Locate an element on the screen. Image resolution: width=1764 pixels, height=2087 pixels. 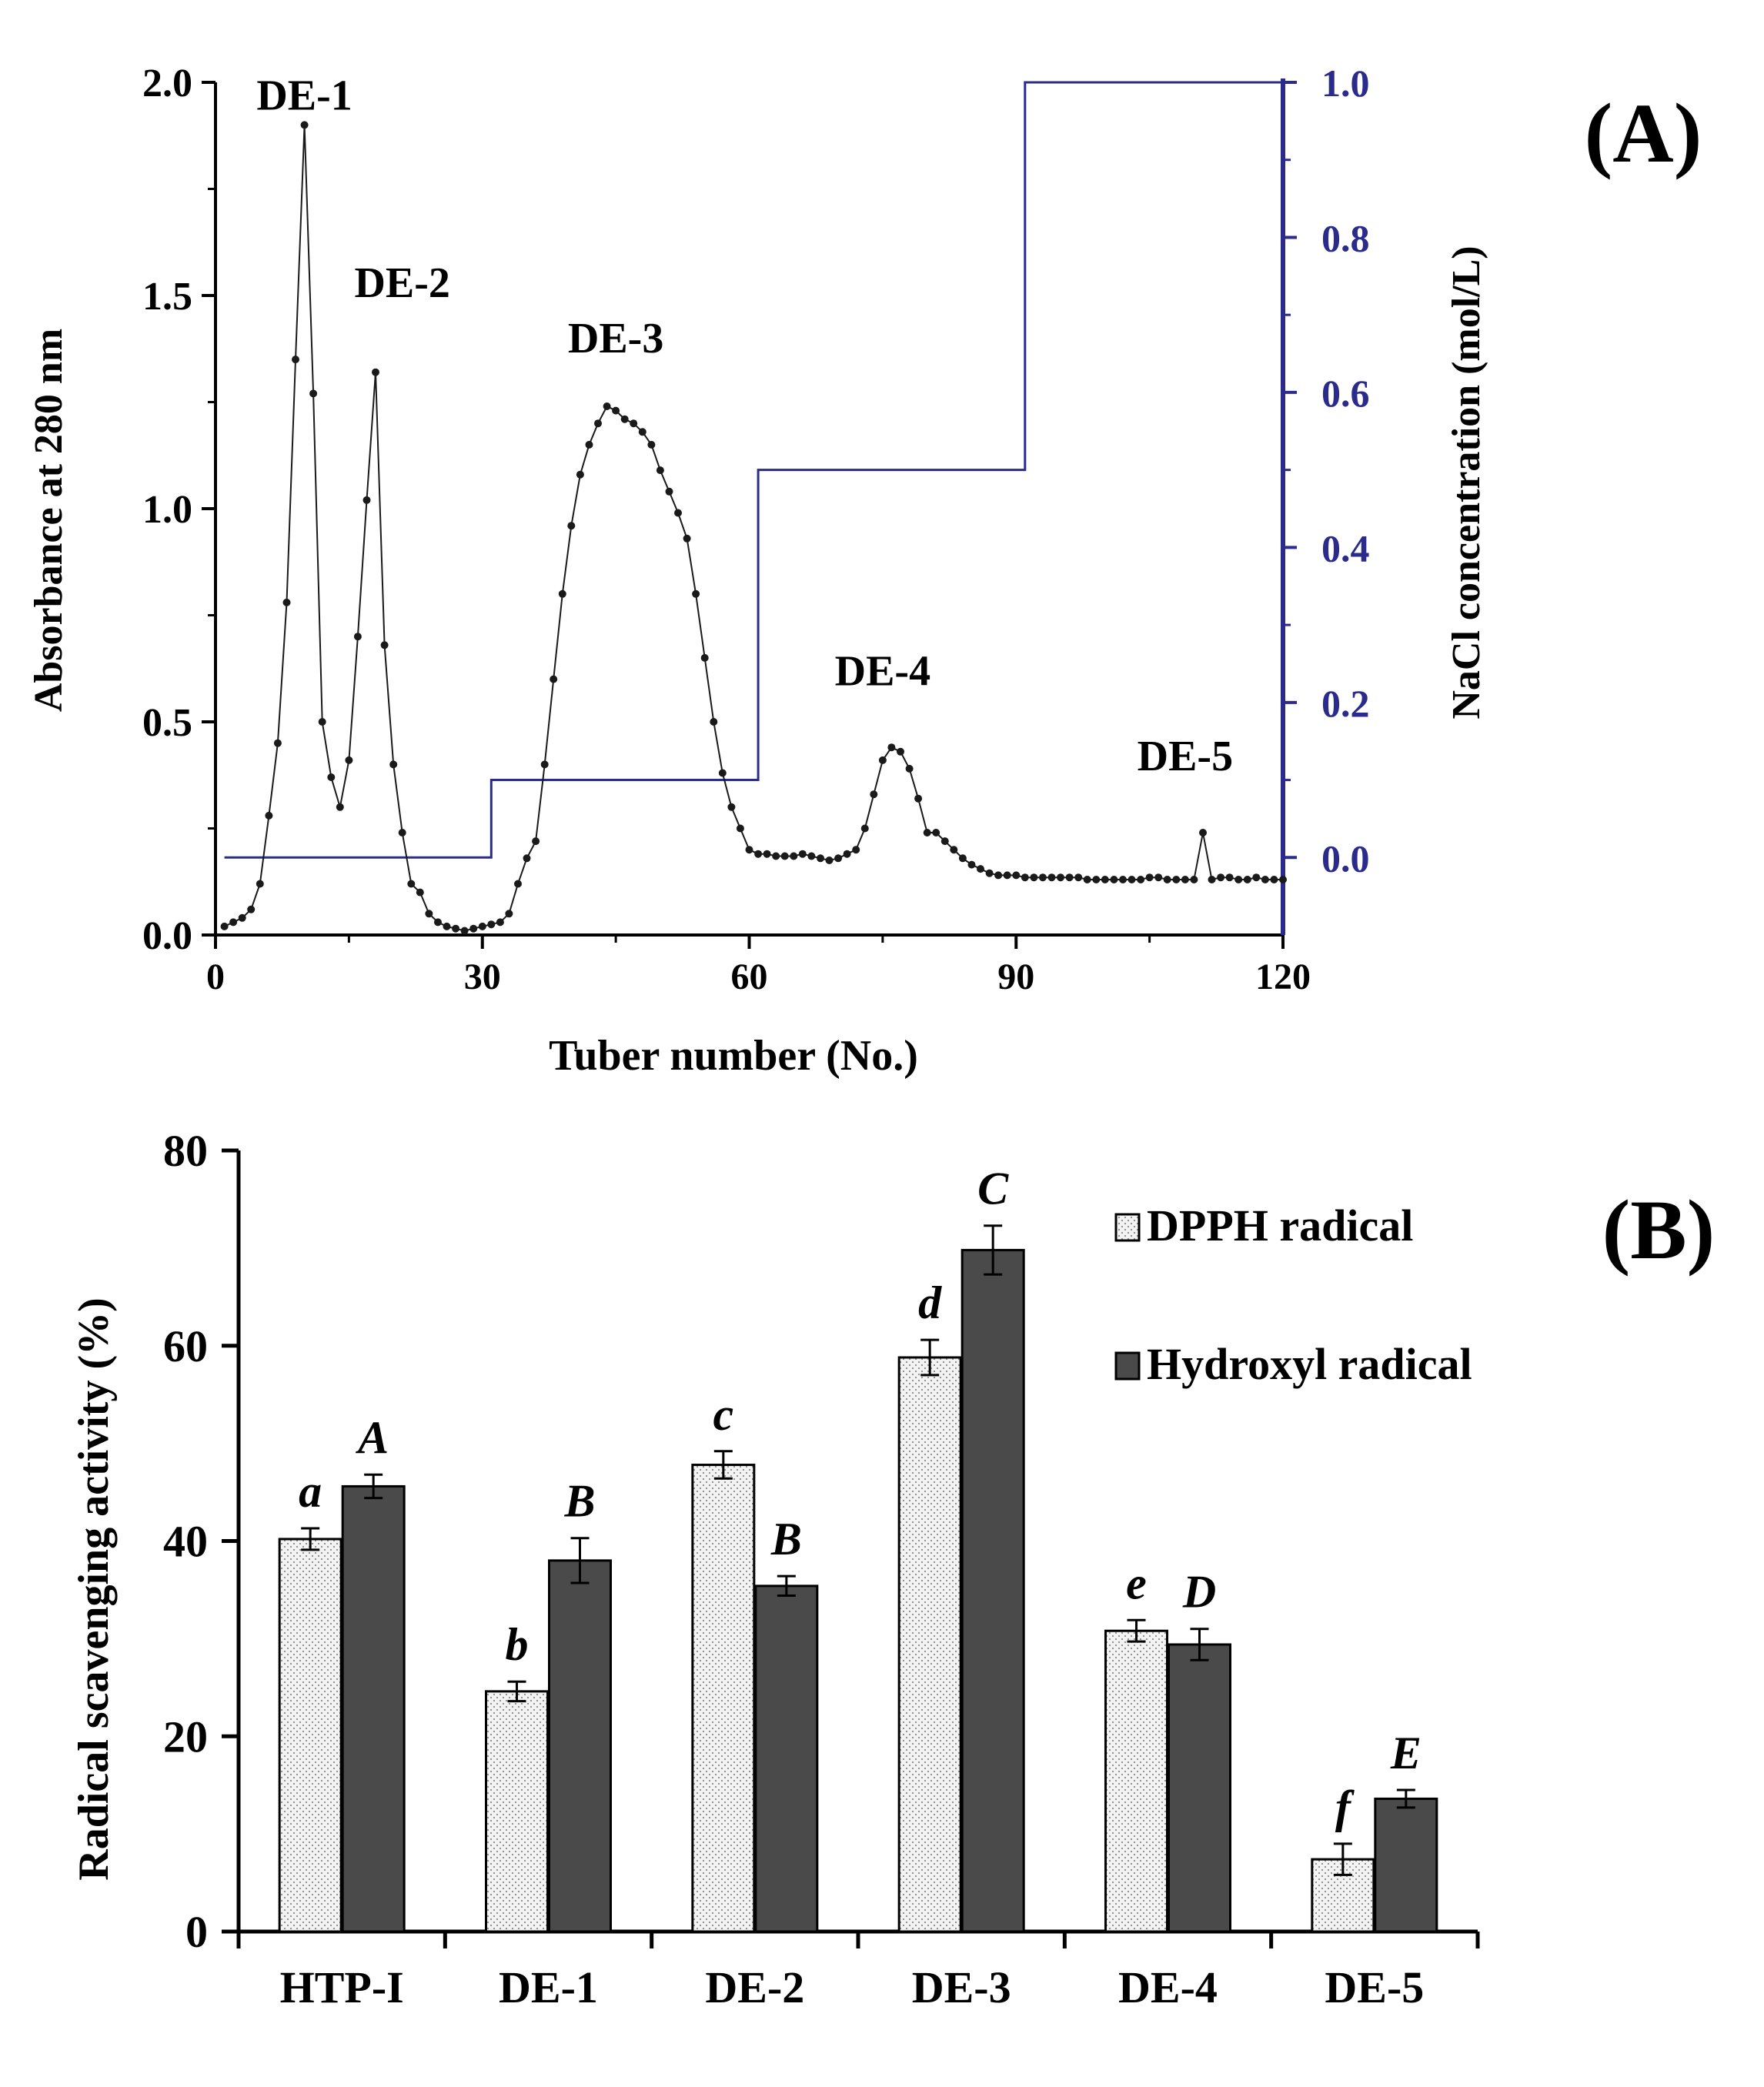
panel-a-x-tick-label: 30 is located at coordinates (482, 977).